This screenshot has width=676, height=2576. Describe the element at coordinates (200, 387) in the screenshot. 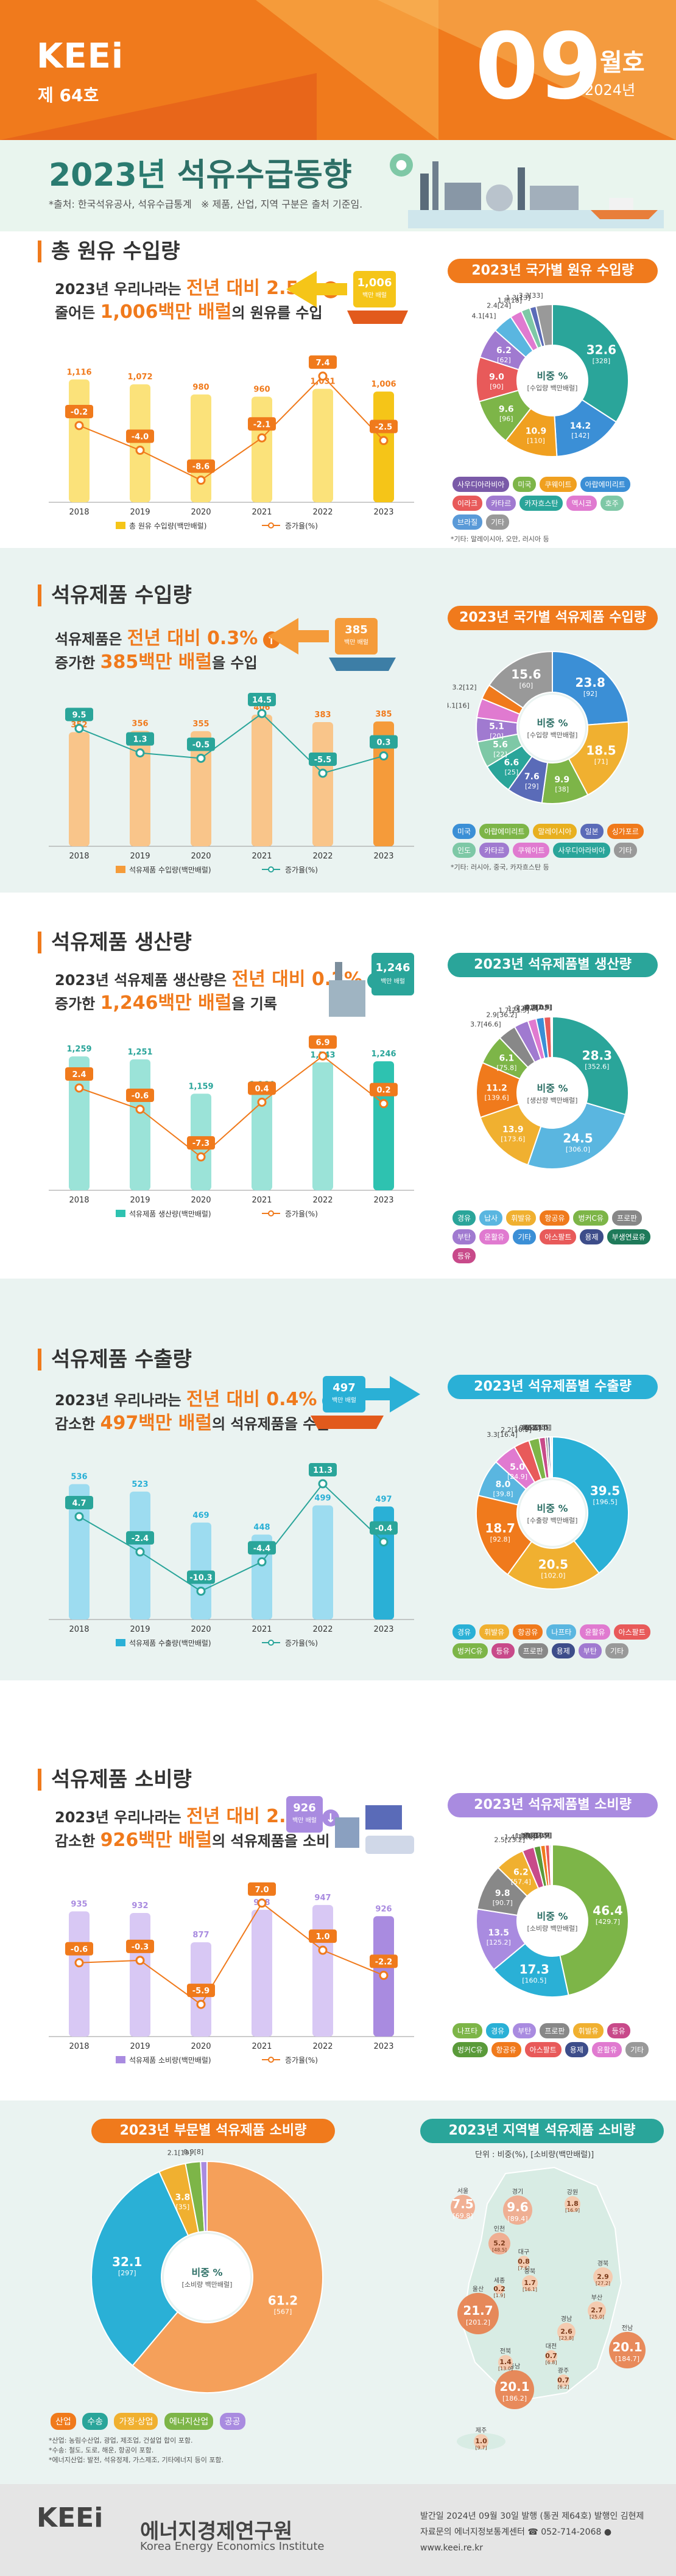

I see `bar-value-label: 980` at that location.